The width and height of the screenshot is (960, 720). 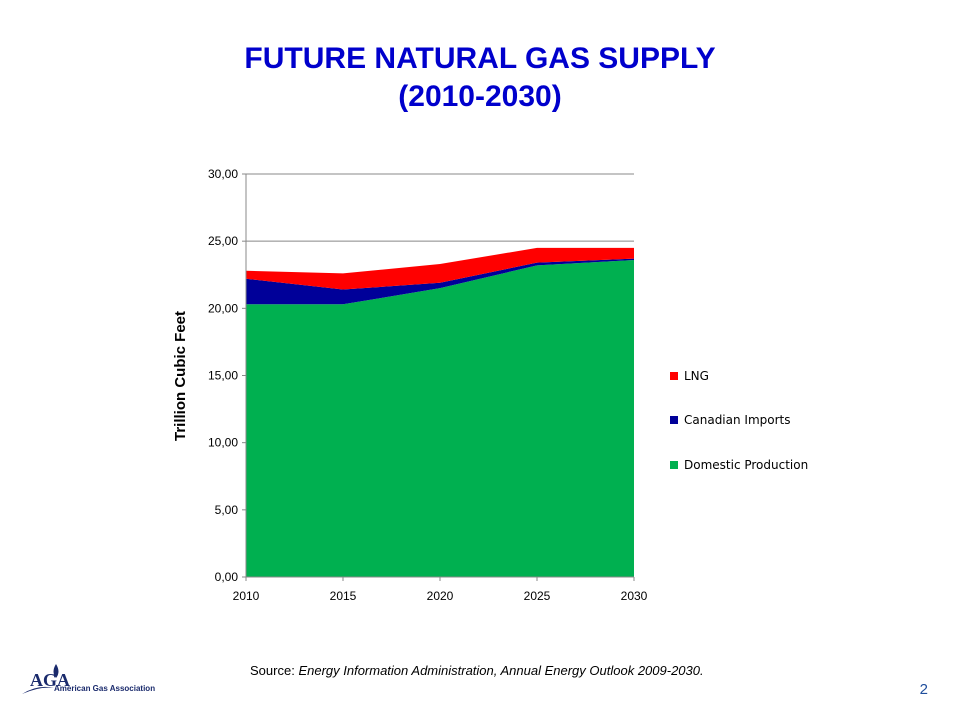 I want to click on slide-title: FUTURE NATURAL GAS SUPPLY (2010-2030), so click(x=480, y=78).